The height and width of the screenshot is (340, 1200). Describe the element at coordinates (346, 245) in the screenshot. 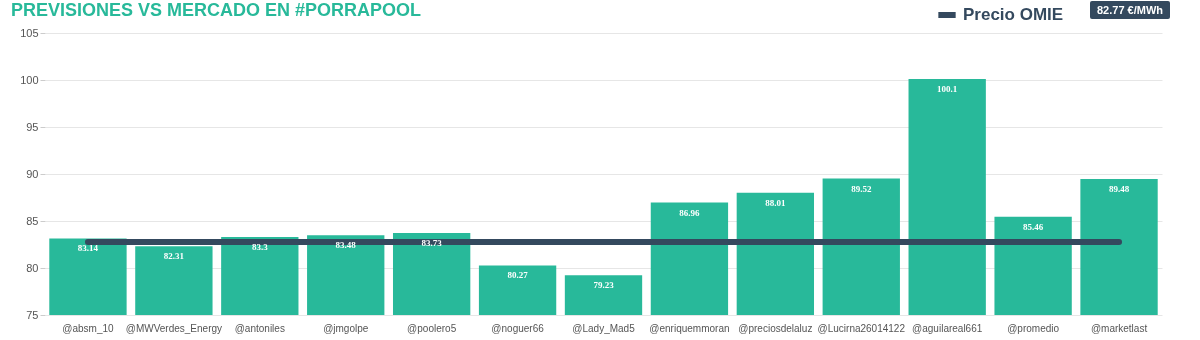

I see `data-label: 83.48` at that location.